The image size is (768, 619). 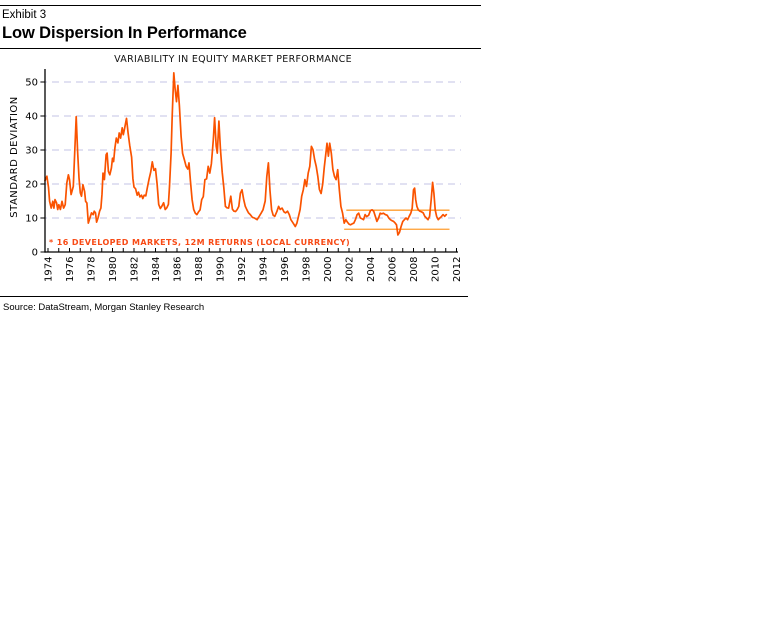 I want to click on x-tick-label-1998: 1998, so click(x=307, y=269).